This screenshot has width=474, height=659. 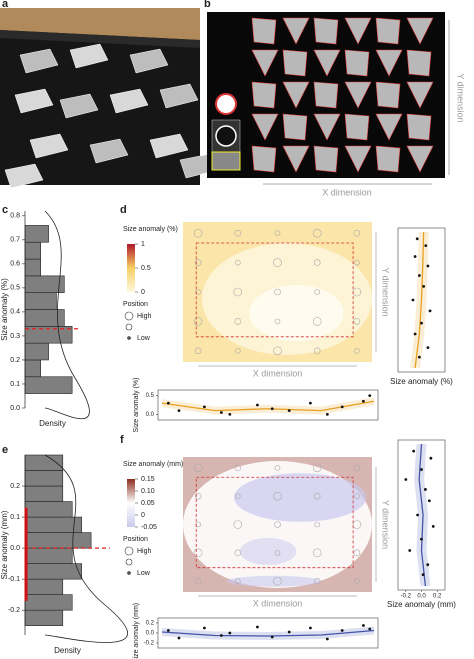 What do you see at coordinates (148, 491) in the screenshot?
I see `colorbar-tick-label: 0.10` at bounding box center [148, 491].